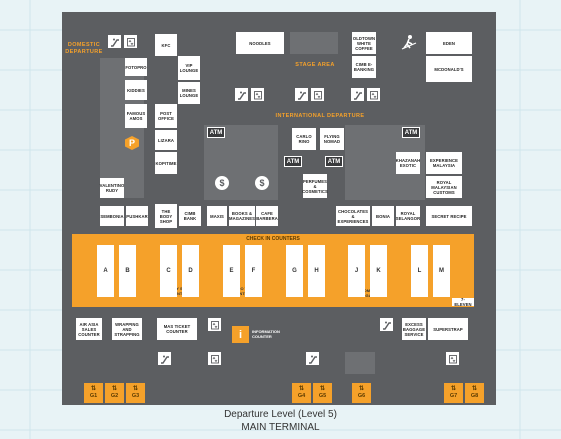  Describe the element at coordinates (453, 396) in the screenshot. I see `gate-label: G7` at that location.